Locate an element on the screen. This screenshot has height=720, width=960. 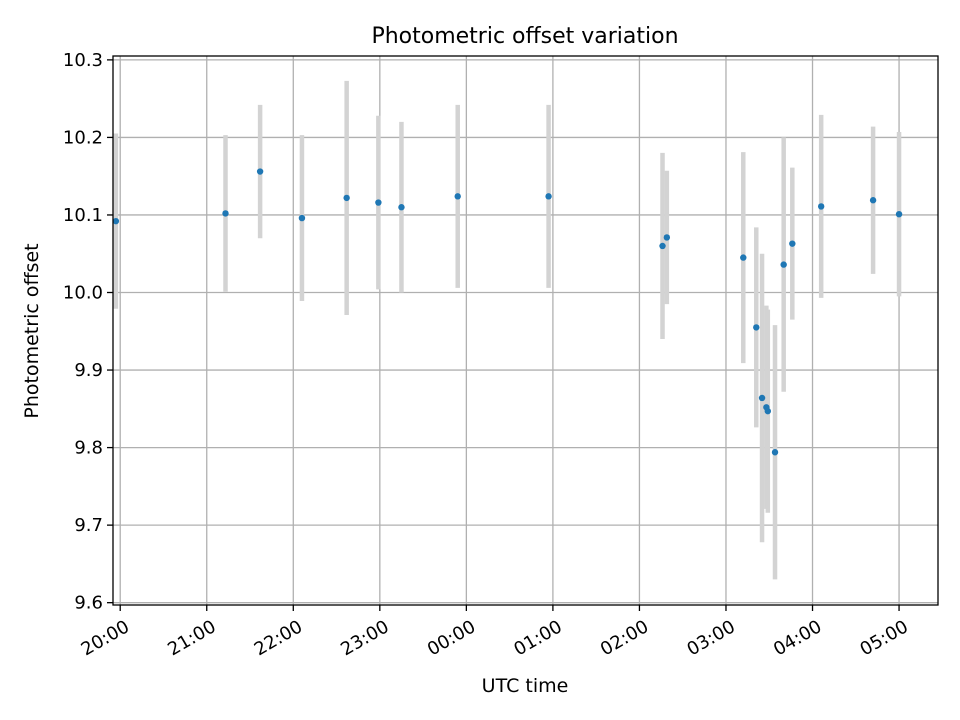
y-tick-label: 9.9 is located at coordinates (88, 370).